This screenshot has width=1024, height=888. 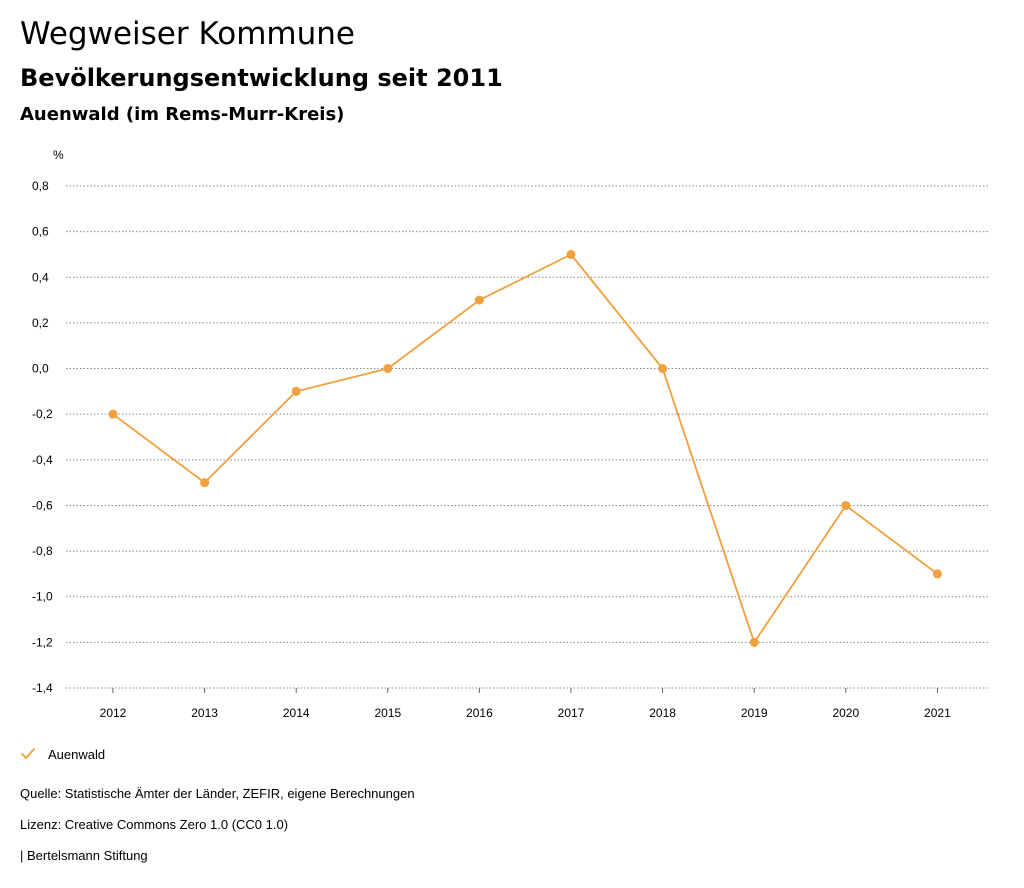 What do you see at coordinates (40, 186) in the screenshot?
I see `y-tick-label: 0,8` at bounding box center [40, 186].